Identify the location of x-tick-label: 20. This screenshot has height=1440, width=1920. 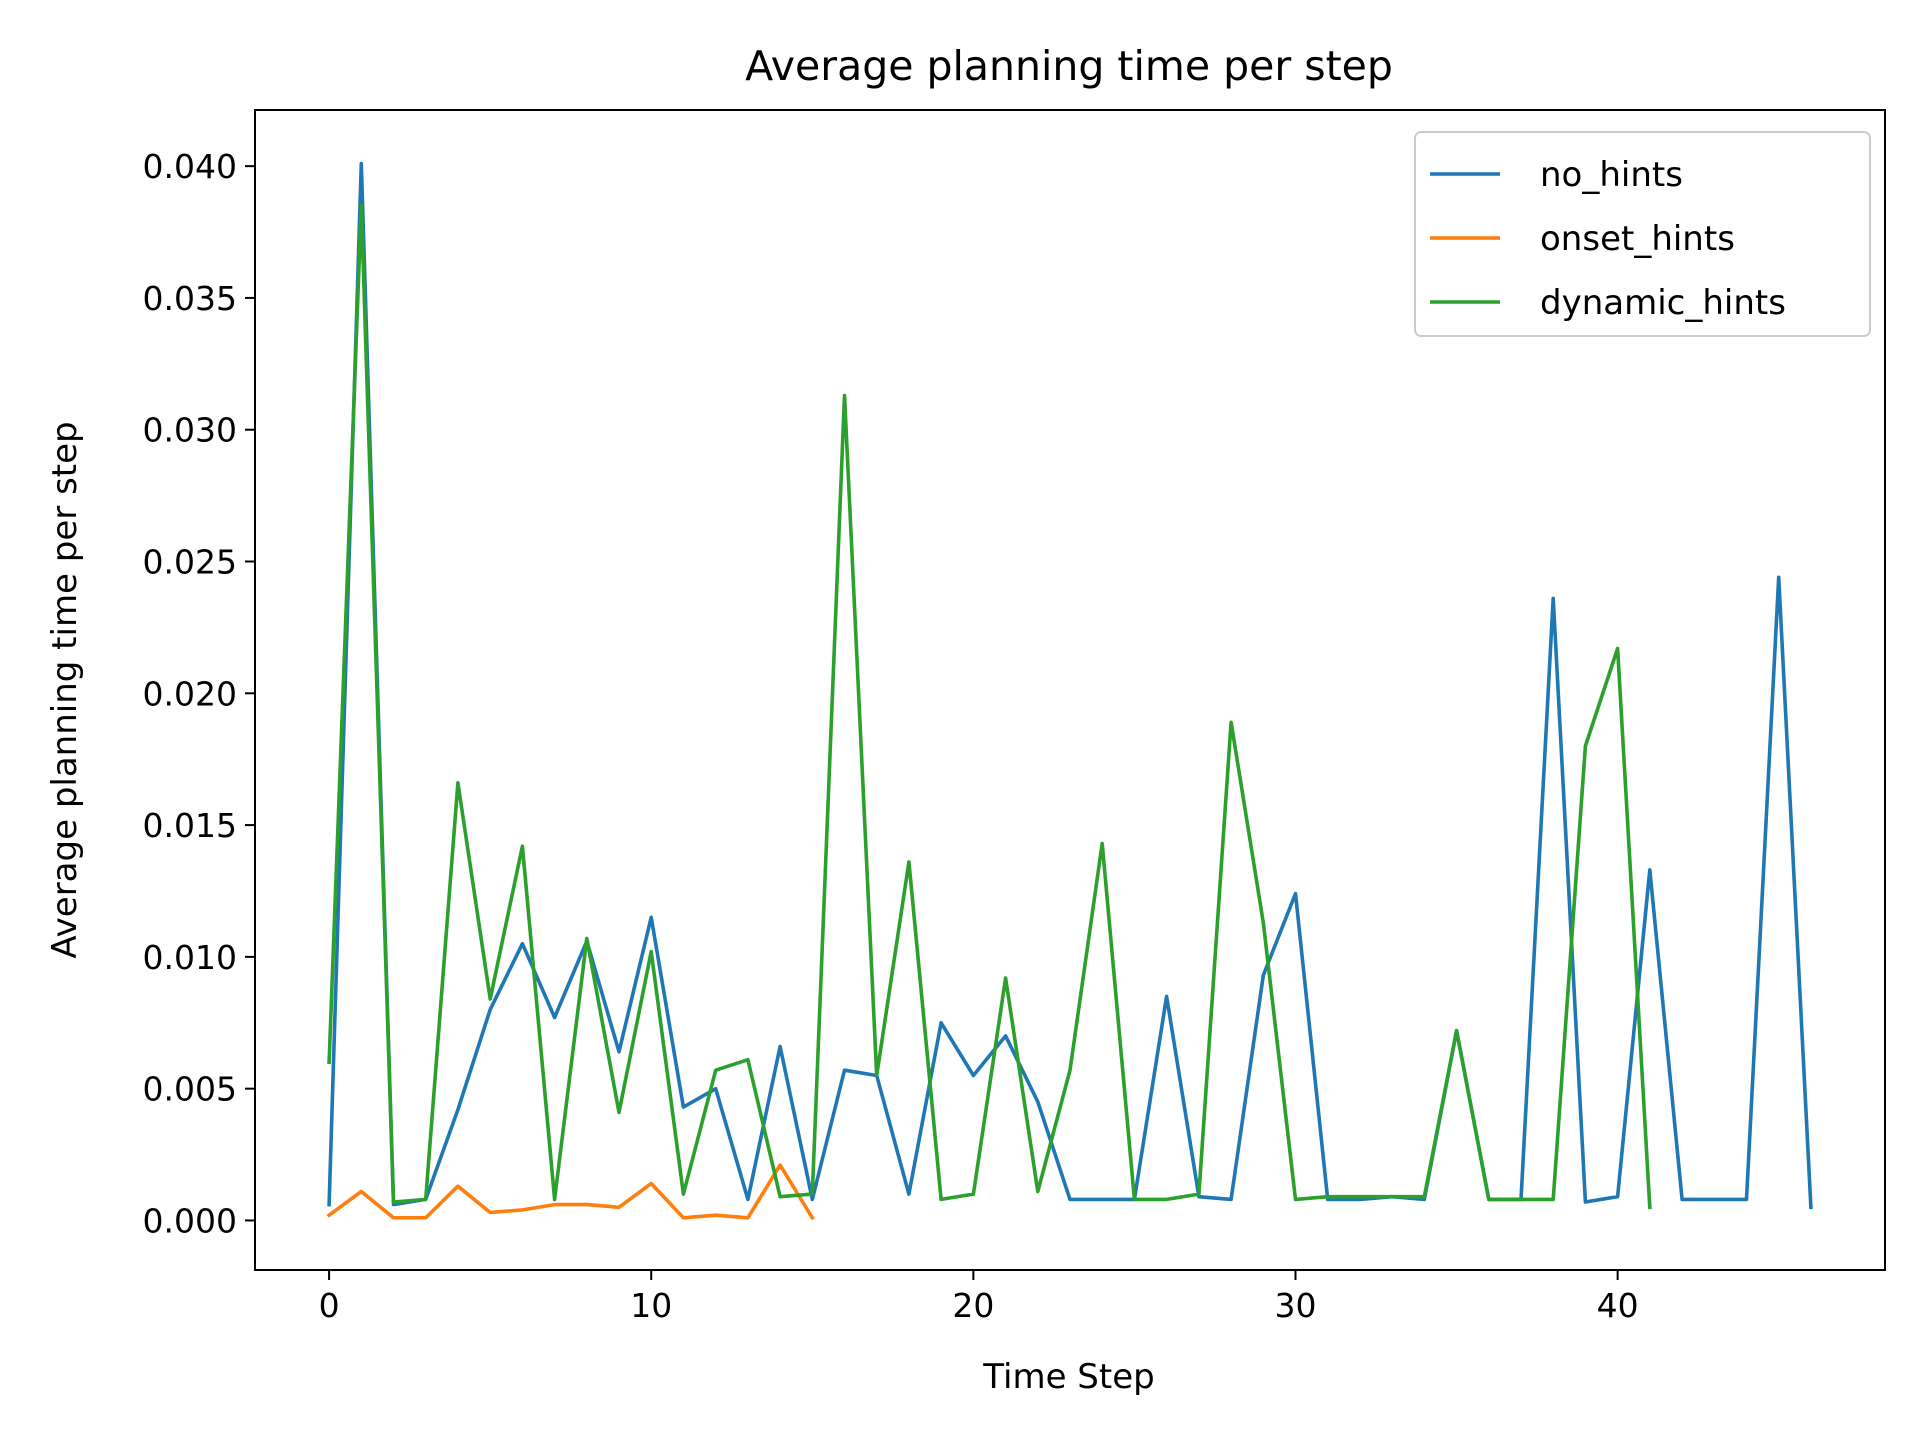
(973, 1305).